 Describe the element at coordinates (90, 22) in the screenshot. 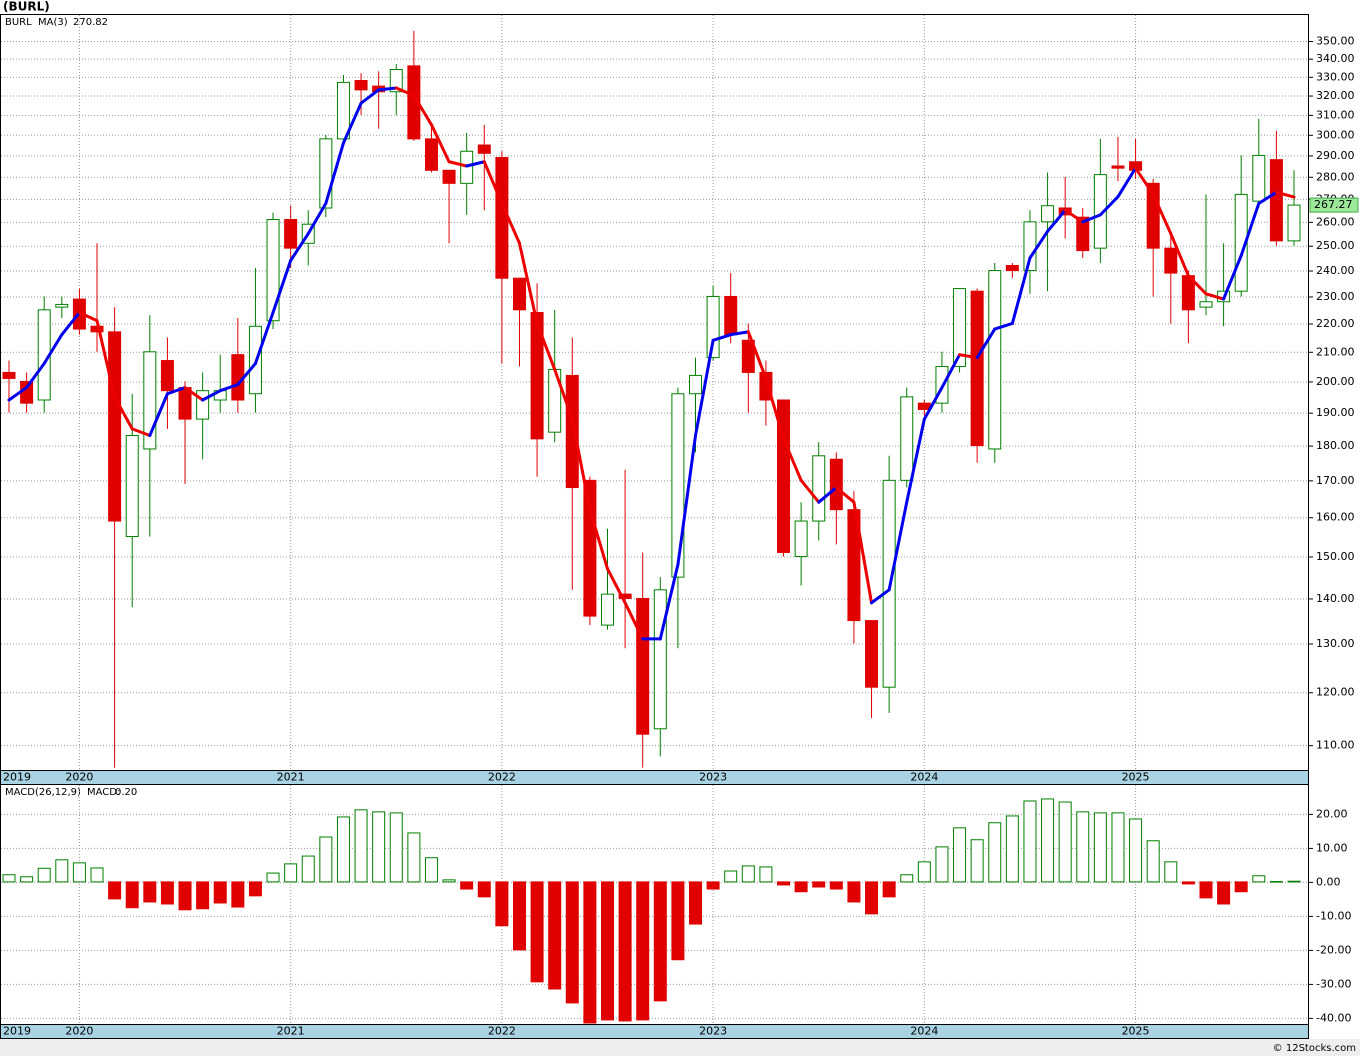

I see `legend-ma-value: 270.82` at that location.